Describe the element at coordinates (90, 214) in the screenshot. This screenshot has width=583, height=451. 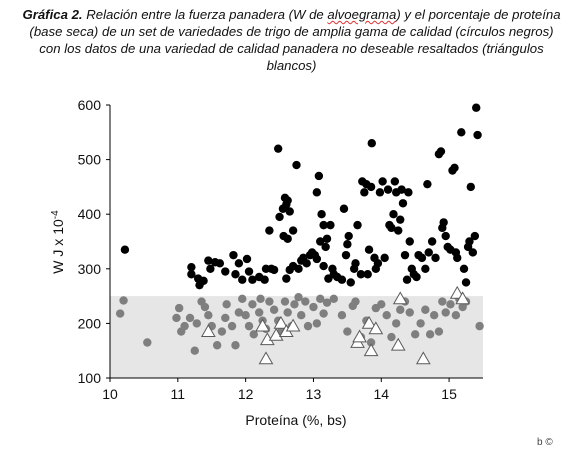
I see `y-tick-label: 400` at that location.